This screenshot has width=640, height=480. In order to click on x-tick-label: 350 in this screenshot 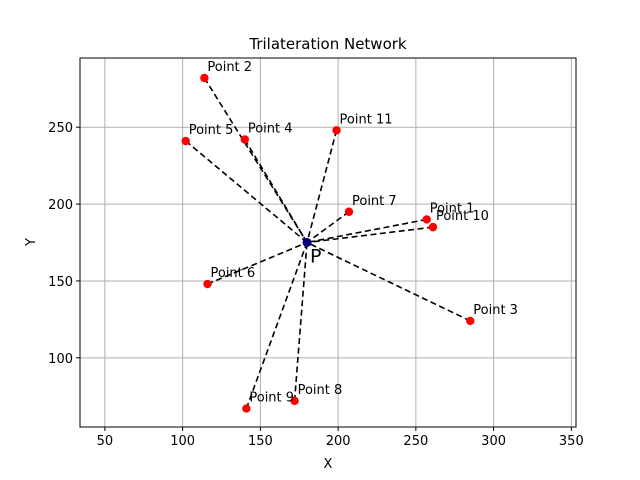, I will do `click(571, 441)`.